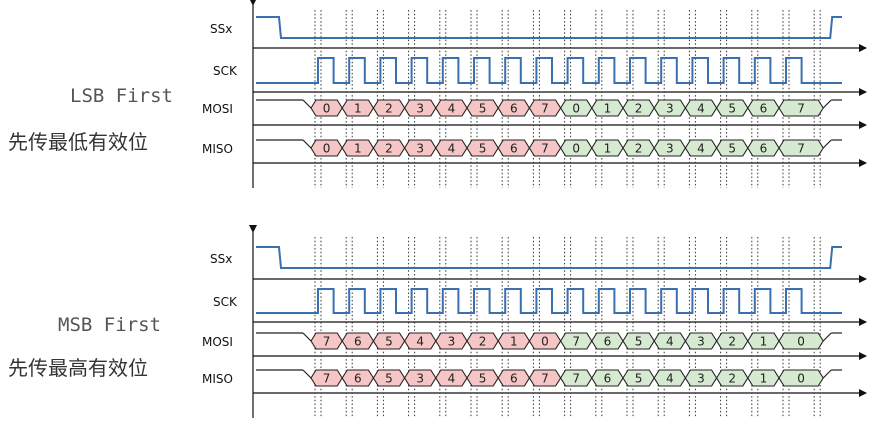 Image resolution: width=873 pixels, height=426 pixels. Describe the element at coordinates (121, 96) in the screenshot. I see `lsb-title: LSB First` at that location.